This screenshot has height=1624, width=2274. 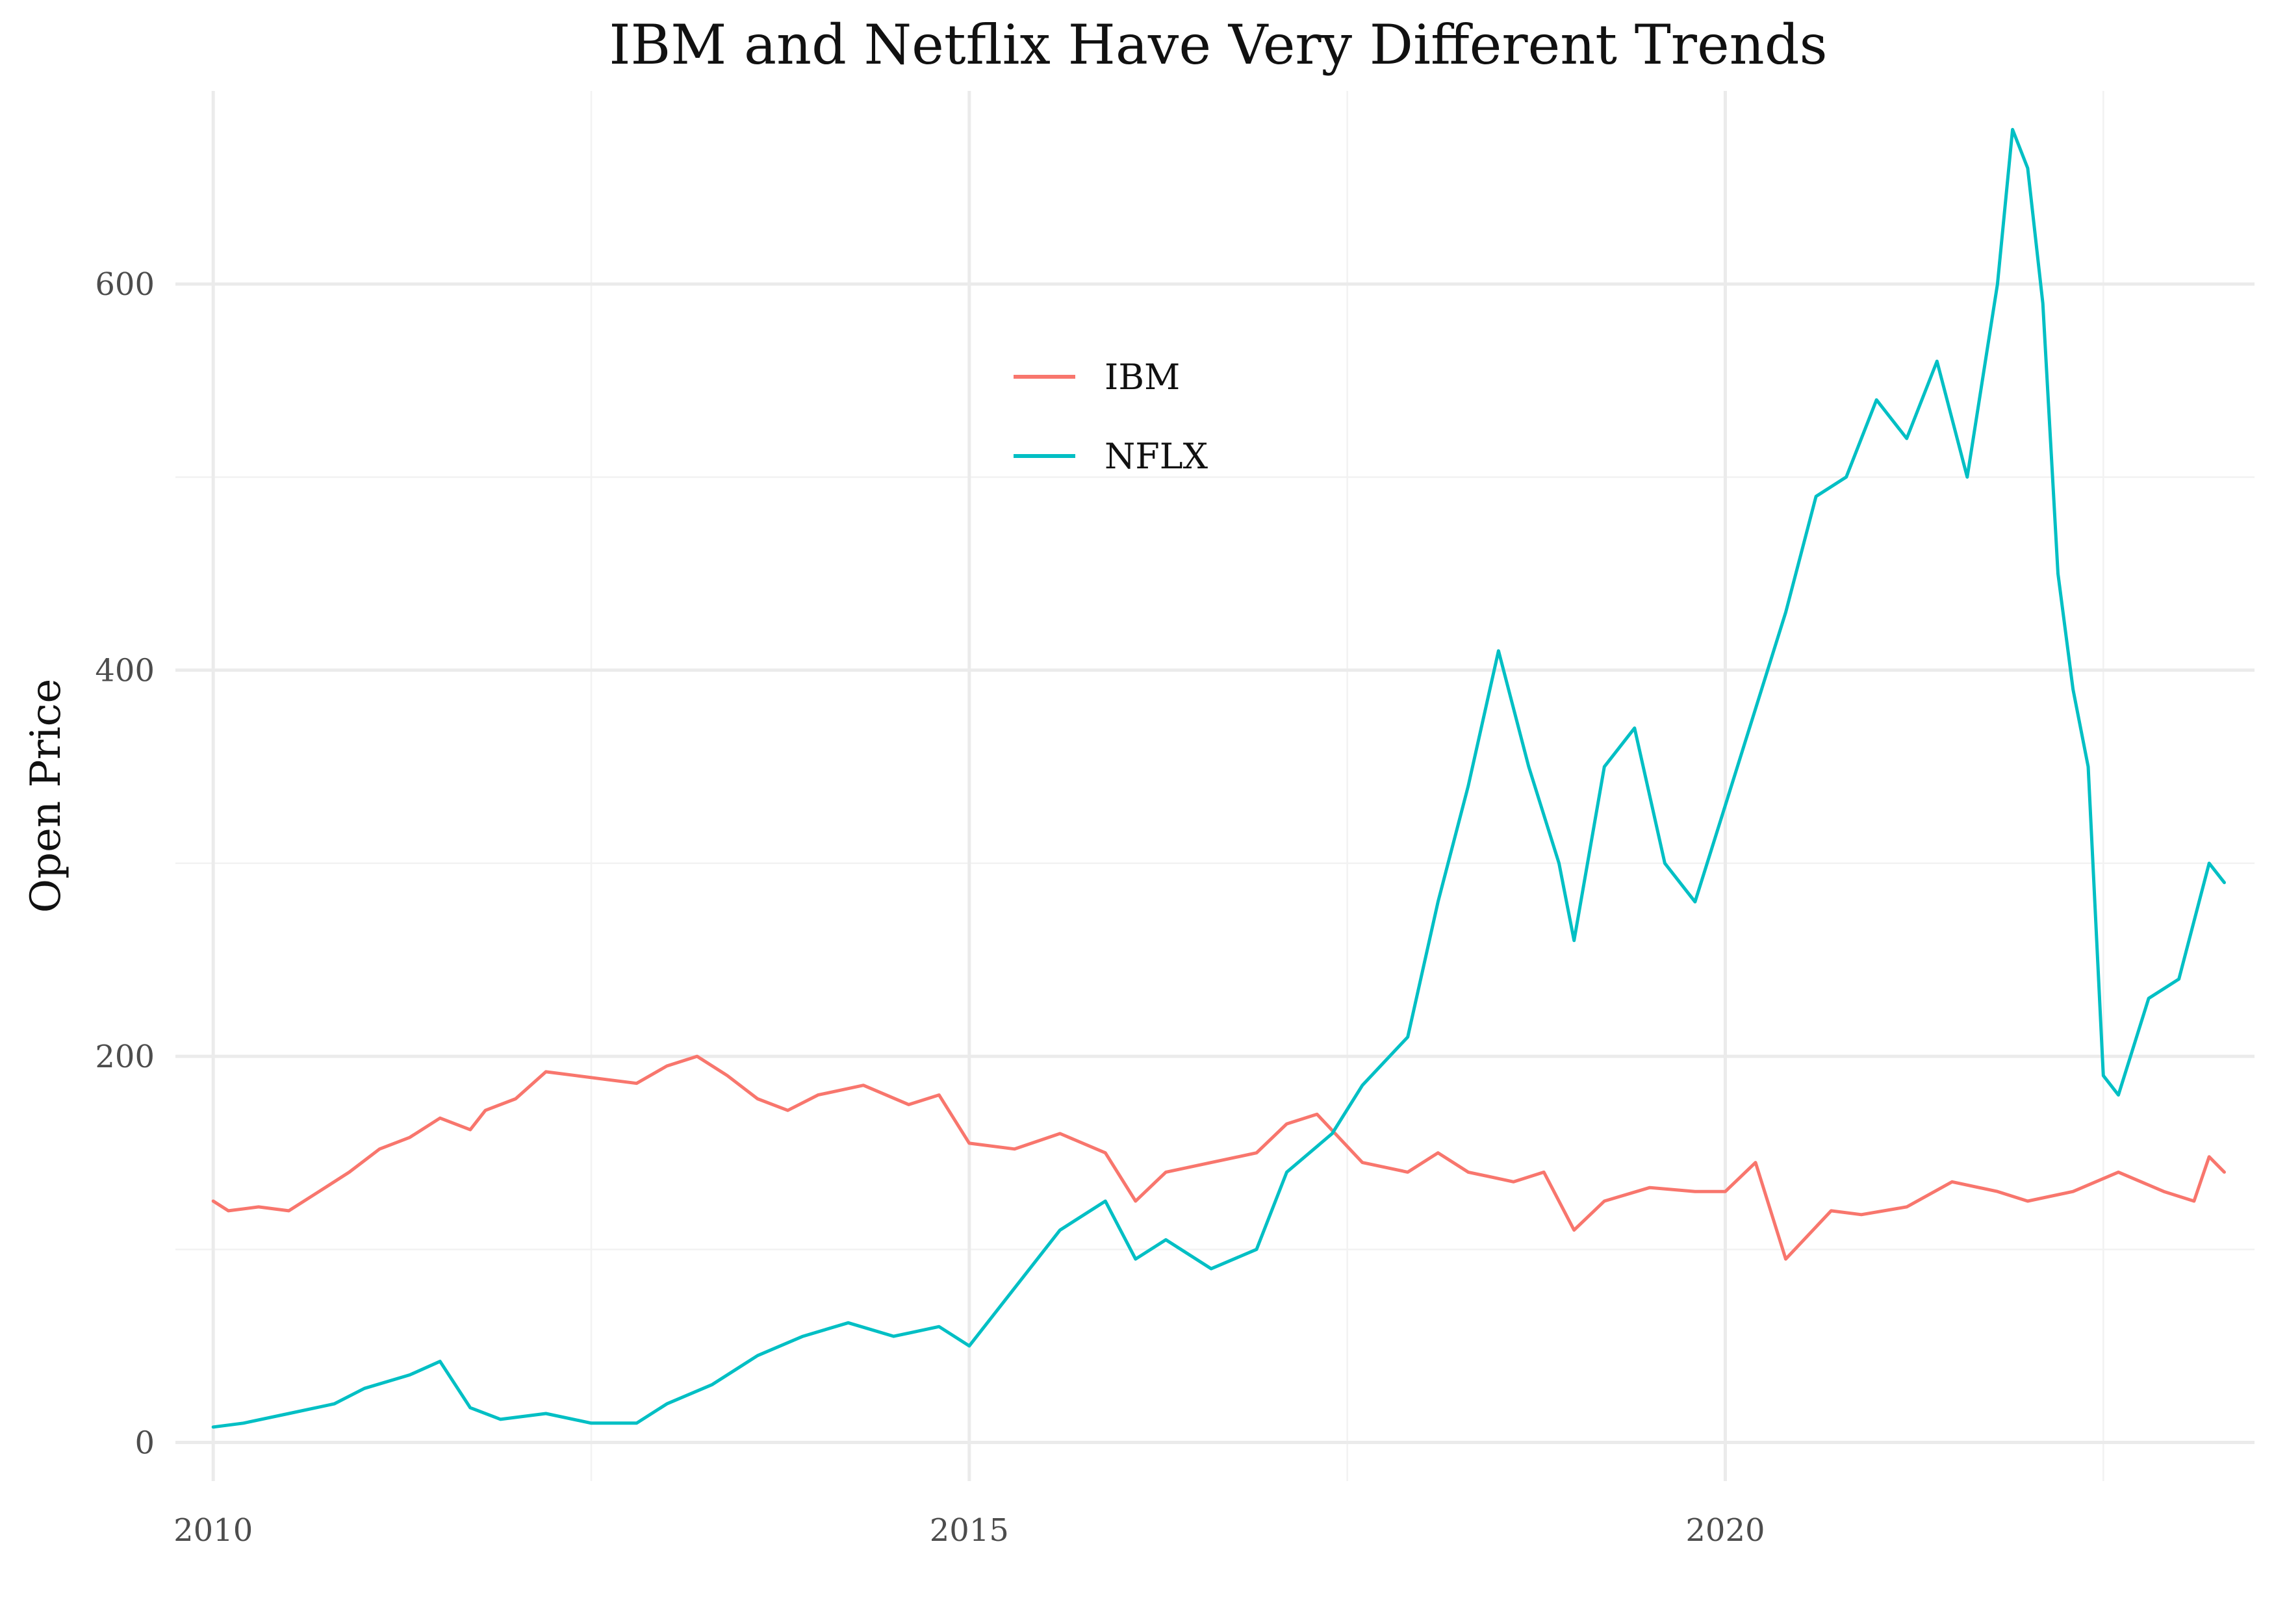 I want to click on y-axis-ticks: 0 200 400 600, so click(x=125, y=863).